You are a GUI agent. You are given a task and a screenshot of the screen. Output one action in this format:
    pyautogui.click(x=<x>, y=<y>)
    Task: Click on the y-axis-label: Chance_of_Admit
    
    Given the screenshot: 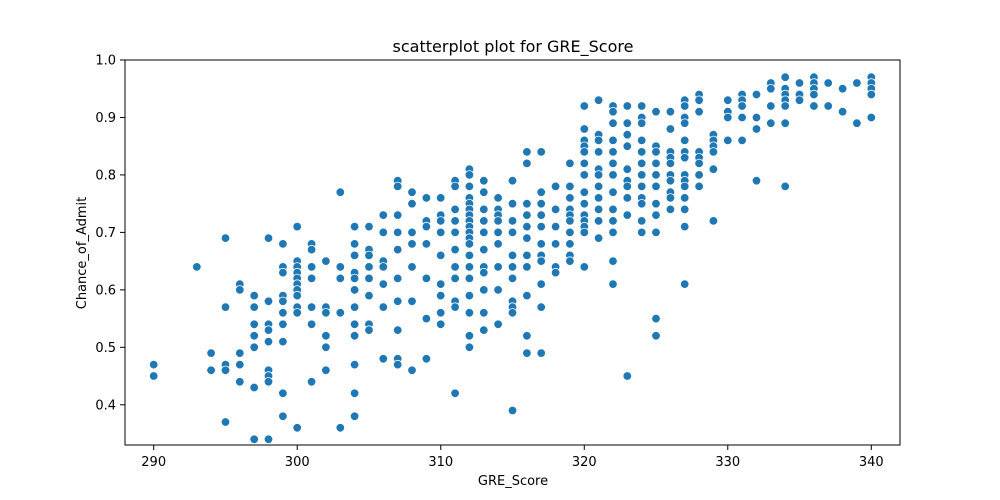 What is the action you would take?
    pyautogui.click(x=82, y=253)
    